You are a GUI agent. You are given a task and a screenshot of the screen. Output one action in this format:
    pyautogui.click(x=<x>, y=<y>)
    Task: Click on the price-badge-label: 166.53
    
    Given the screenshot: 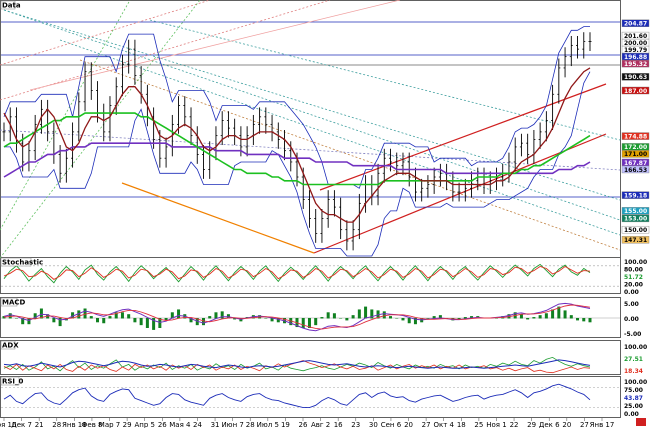 What is the action you would take?
    pyautogui.click(x=635, y=170)
    